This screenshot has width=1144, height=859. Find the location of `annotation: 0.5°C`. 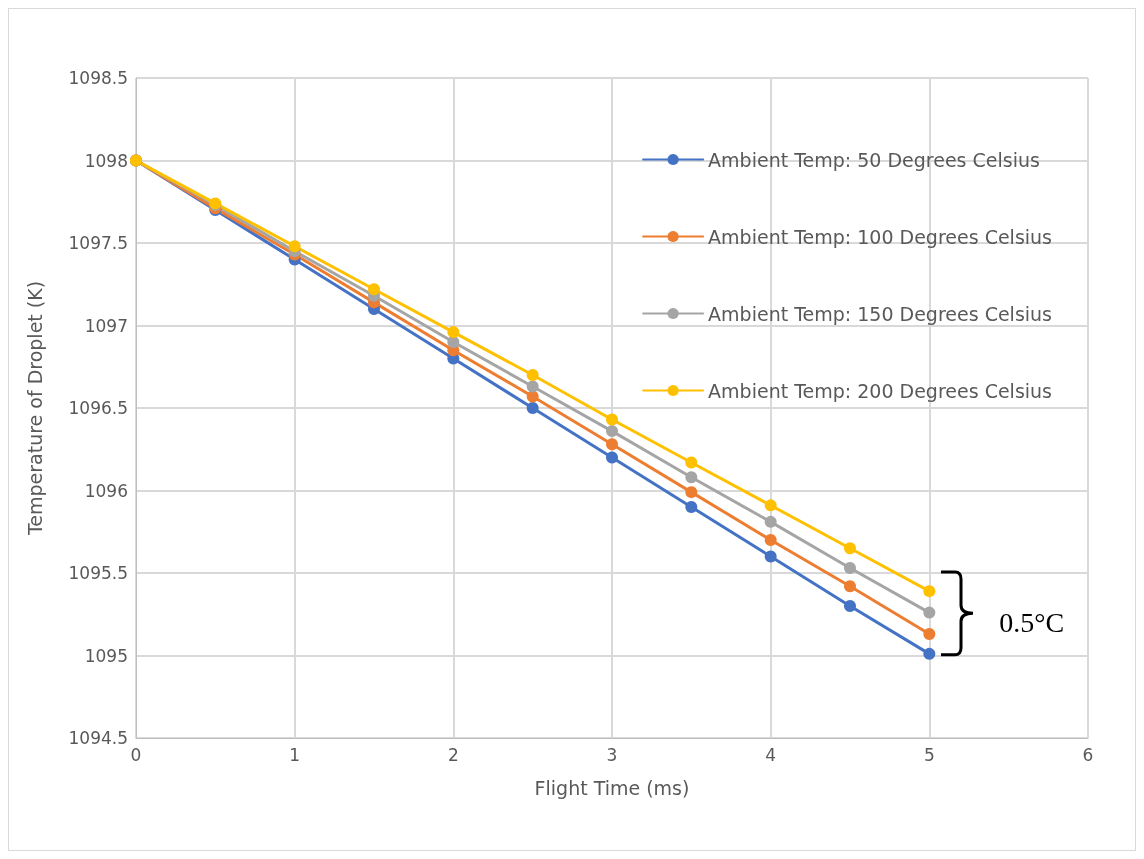

annotation: 0.5°C is located at coordinates (1032, 622).